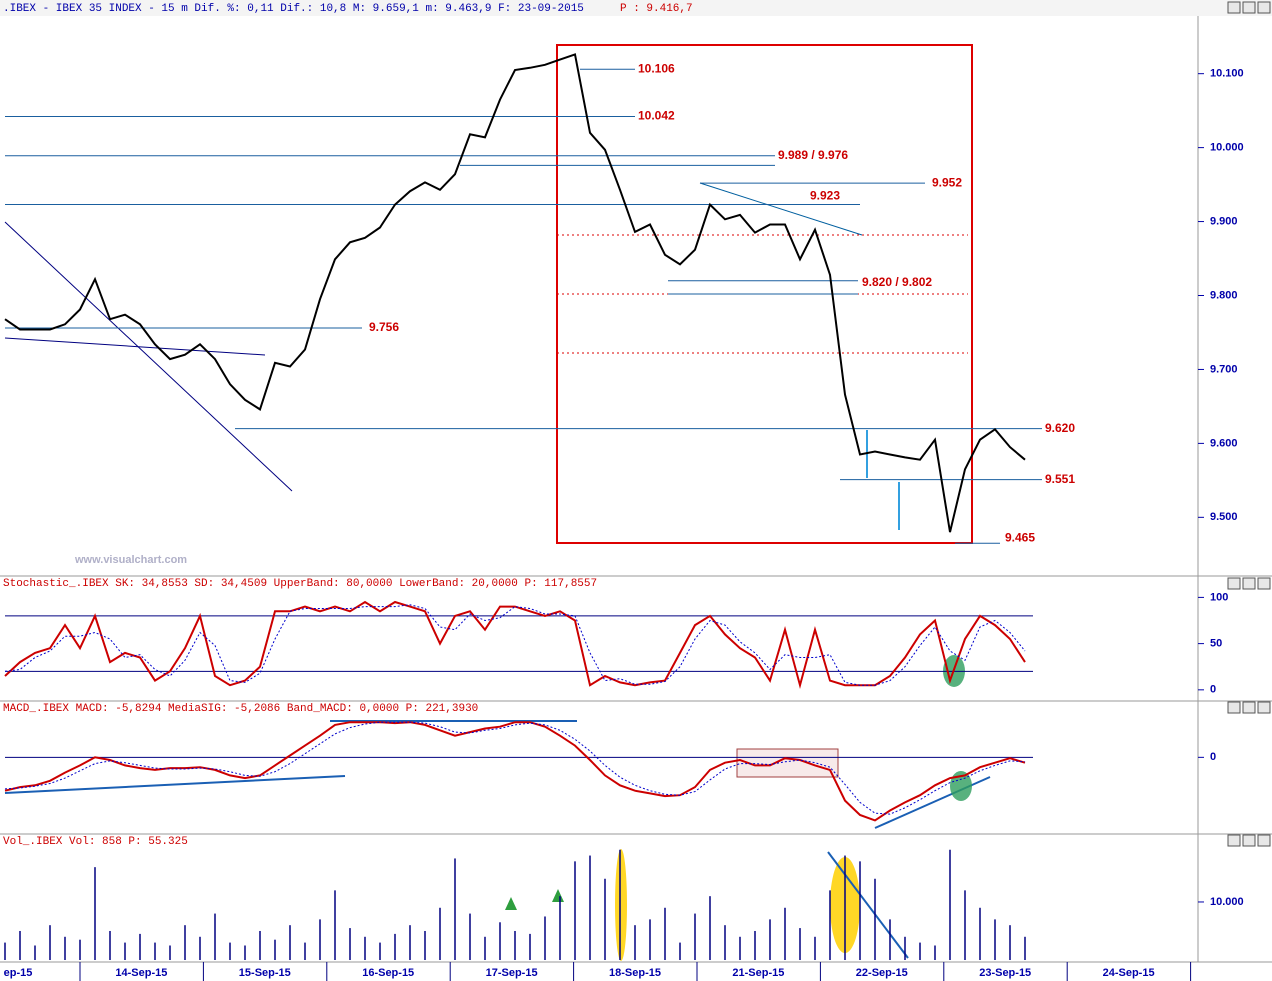 Image resolution: width=1272 pixels, height=981 pixels. Describe the element at coordinates (882, 973) in the screenshot. I see `x-tick-label: 22-Sep-15` at that location.